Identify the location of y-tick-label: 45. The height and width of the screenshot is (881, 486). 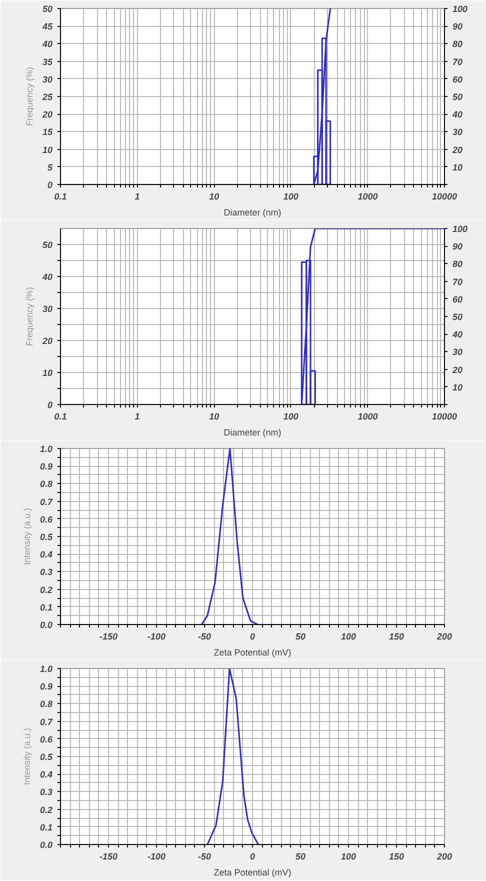
(47, 27).